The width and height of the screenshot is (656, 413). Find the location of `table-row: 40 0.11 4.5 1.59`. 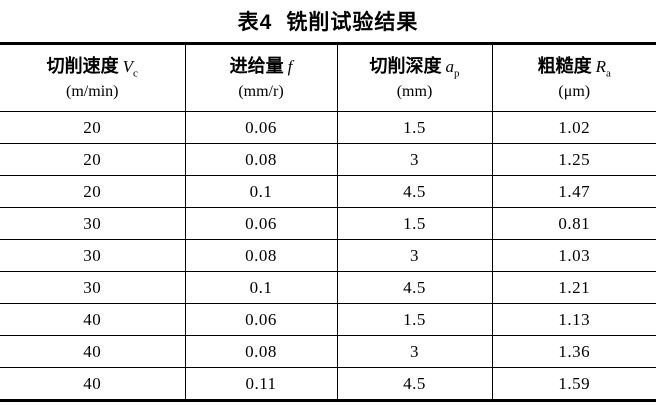

table-row: 40 0.11 4.5 1.59 is located at coordinates (328, 384).